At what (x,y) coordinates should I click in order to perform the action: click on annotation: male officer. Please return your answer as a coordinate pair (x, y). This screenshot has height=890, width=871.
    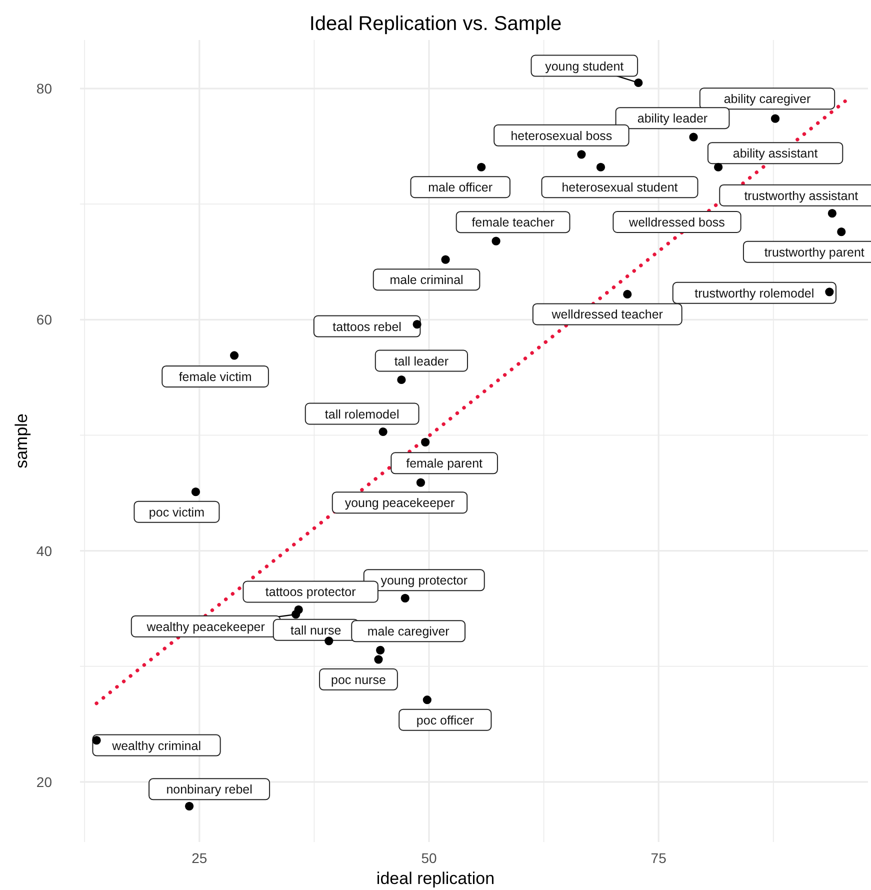
    Looking at the image, I should click on (460, 187).